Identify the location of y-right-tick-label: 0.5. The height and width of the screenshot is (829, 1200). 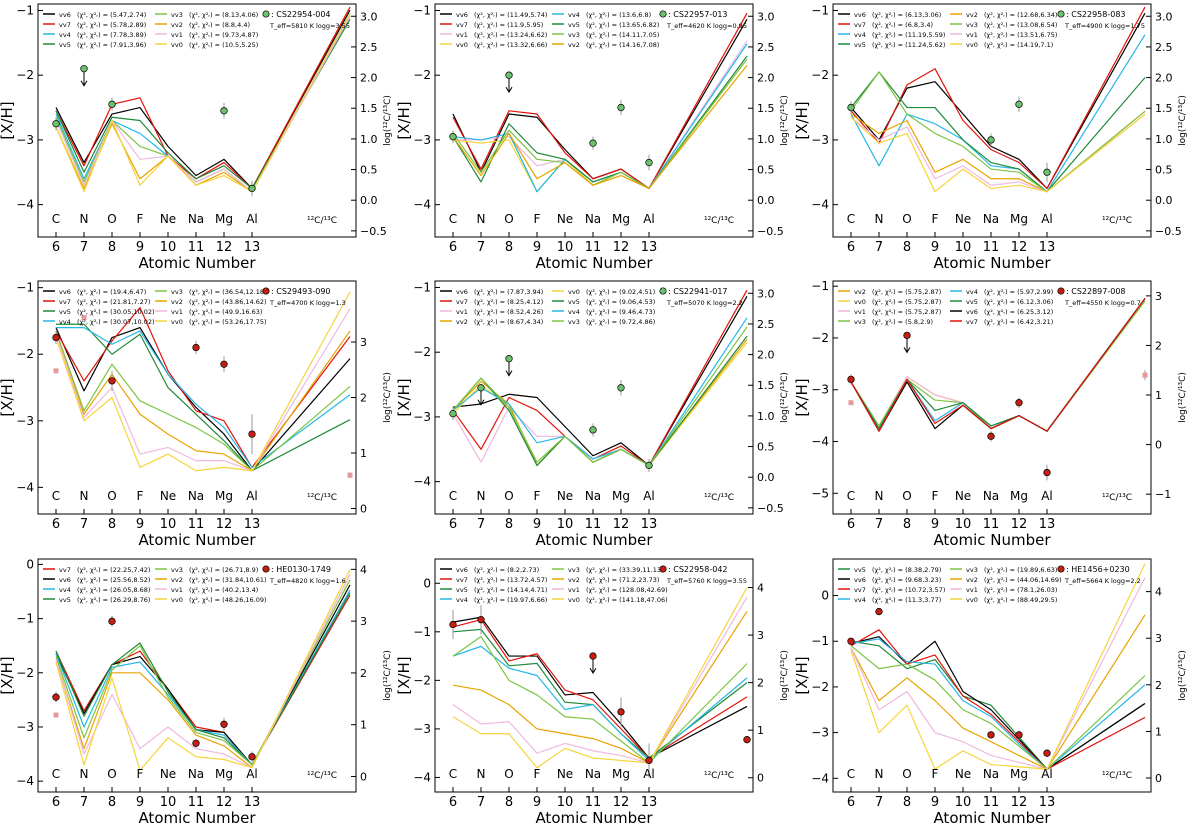
(1164, 170).